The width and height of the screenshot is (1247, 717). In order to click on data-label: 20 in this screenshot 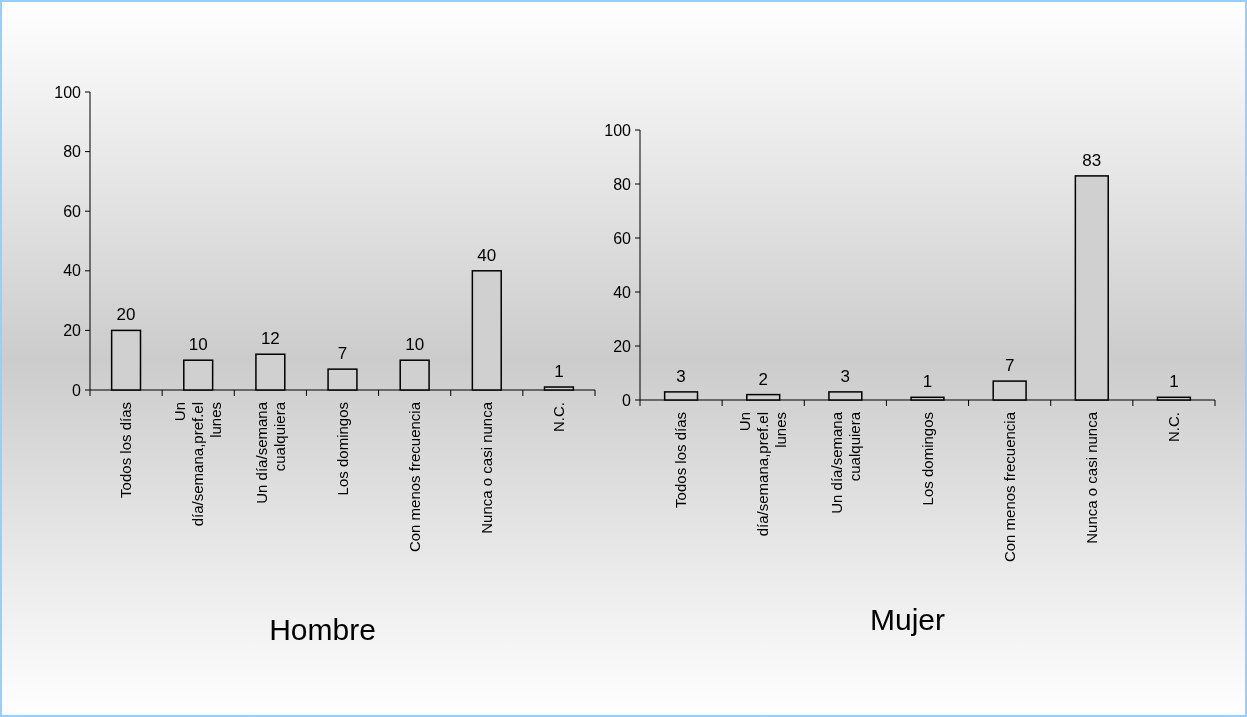, I will do `click(126, 315)`.